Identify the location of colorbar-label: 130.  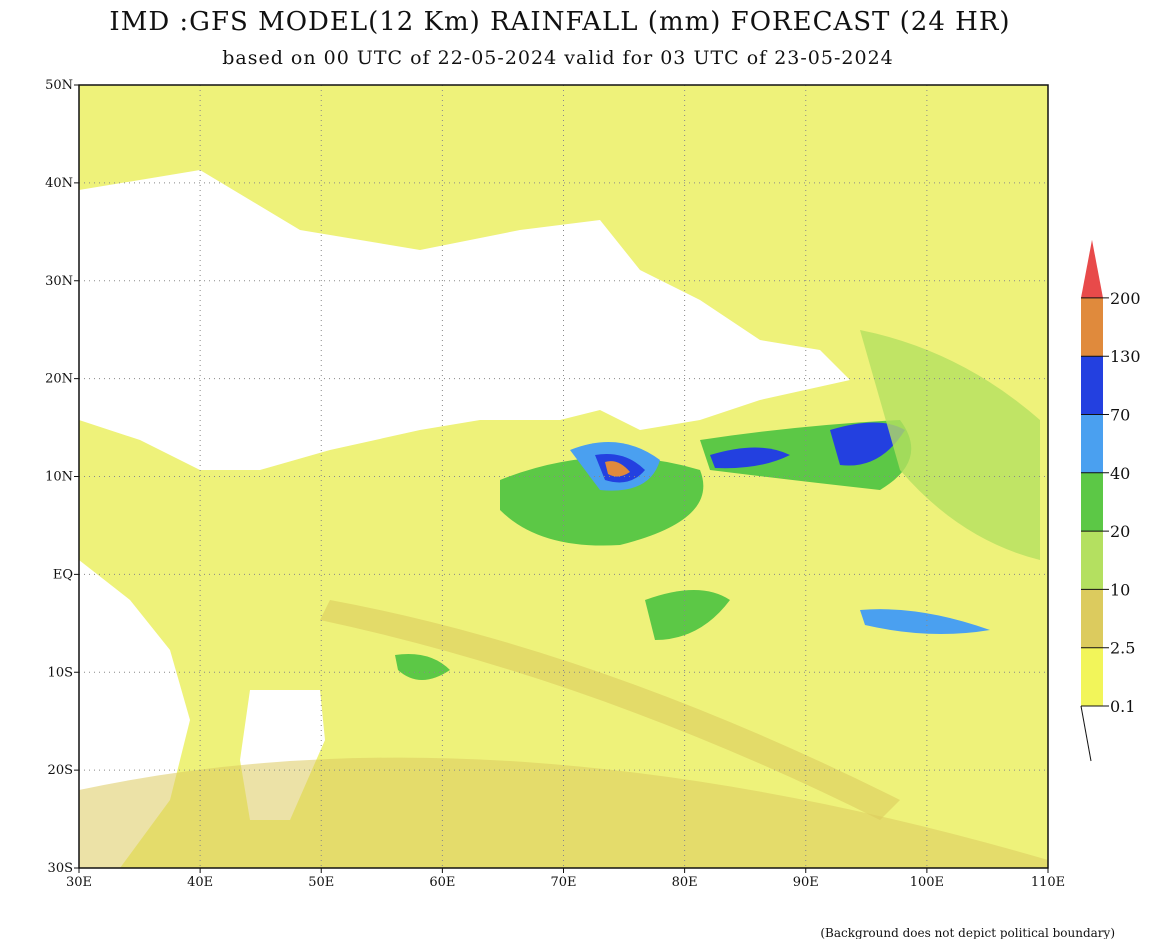
(1125, 356).